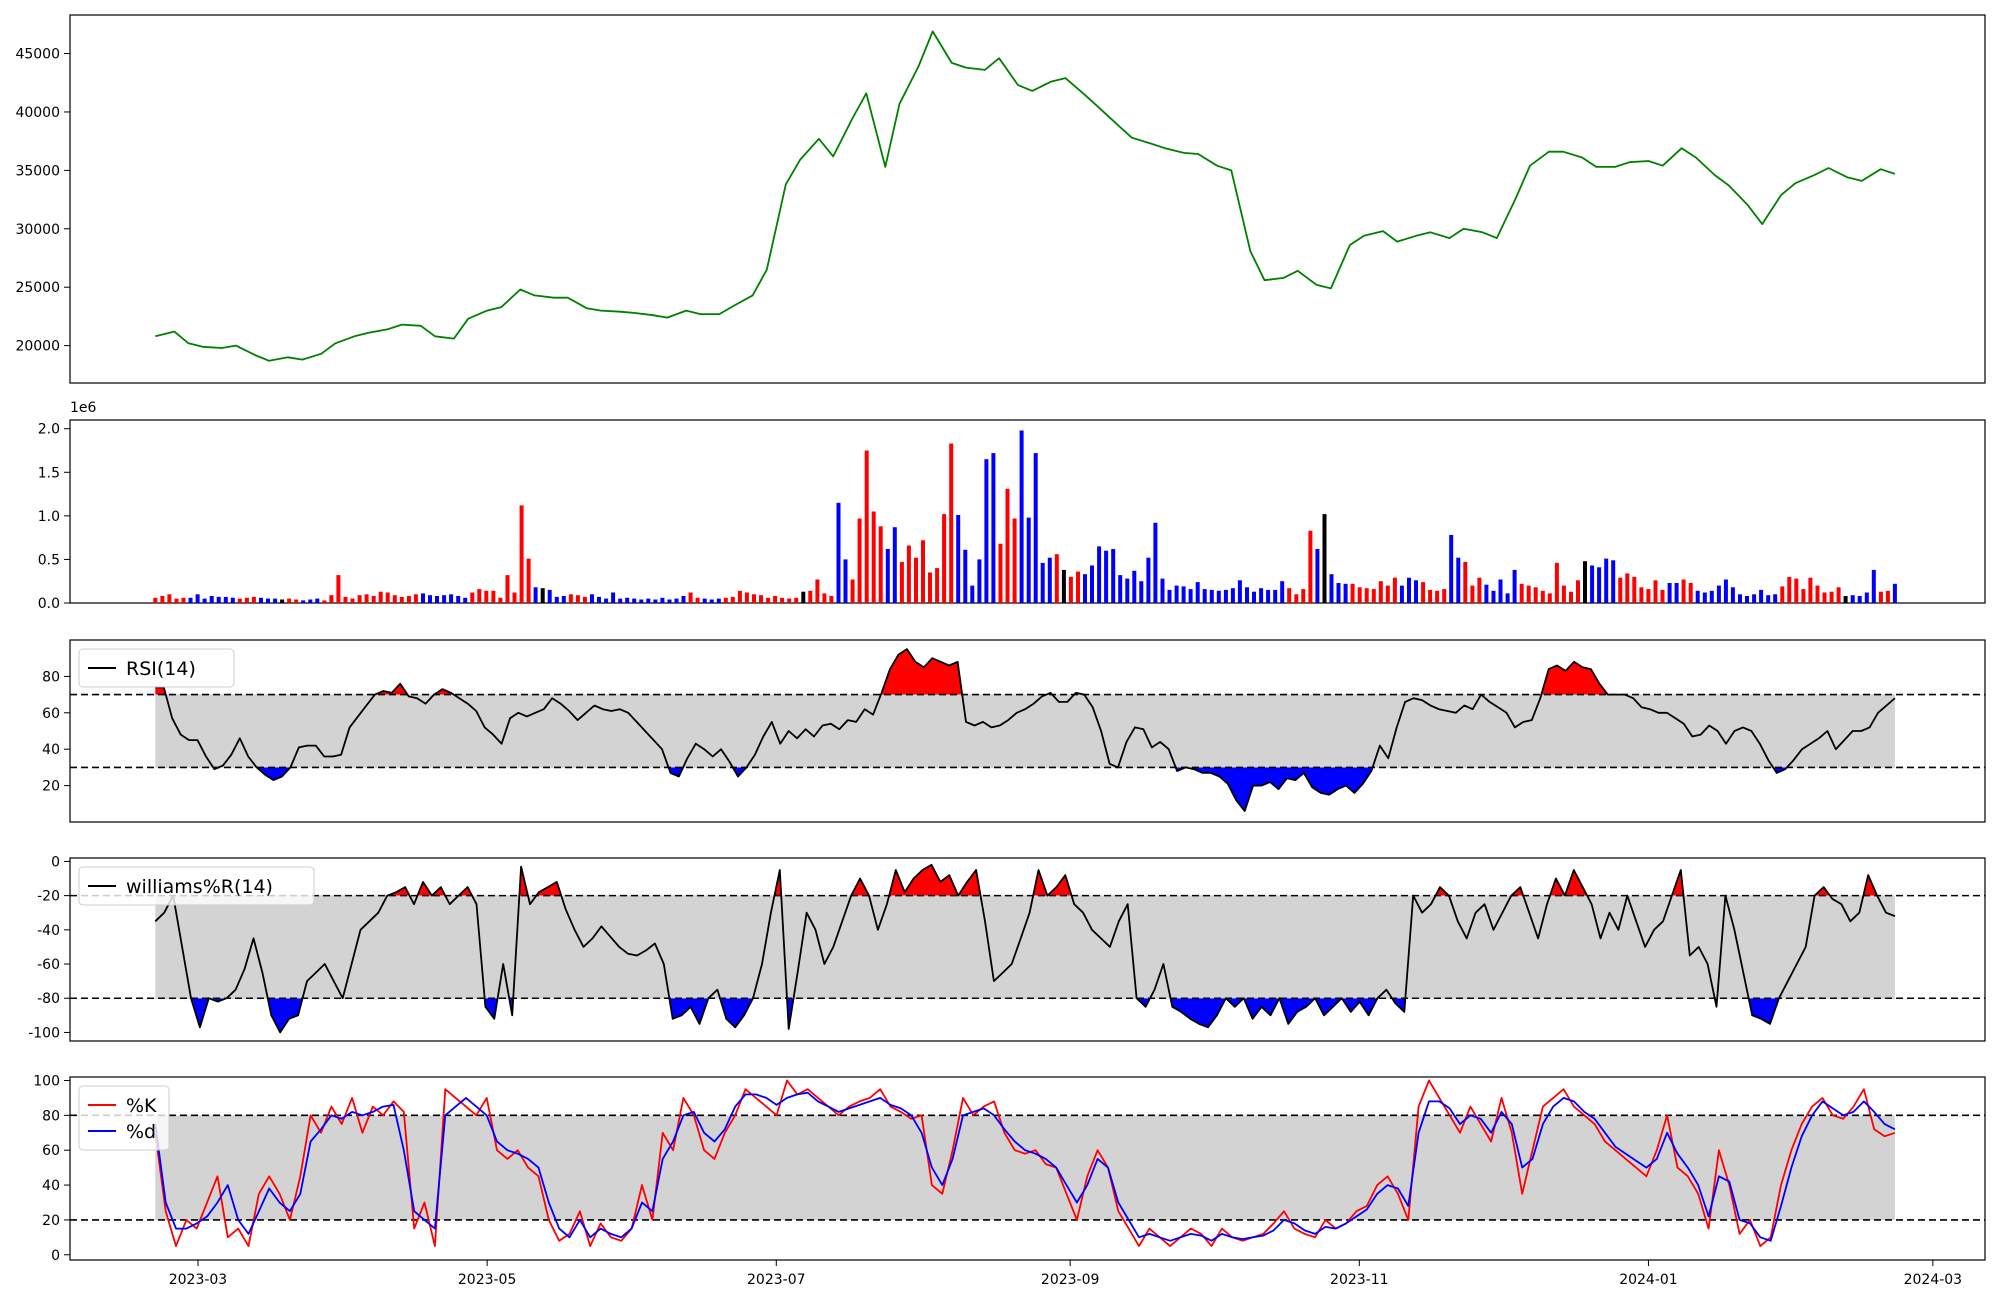 This screenshot has width=2000, height=1300. What do you see at coordinates (776, 1280) in the screenshot?
I see `x-tick-label: 2023-07` at bounding box center [776, 1280].